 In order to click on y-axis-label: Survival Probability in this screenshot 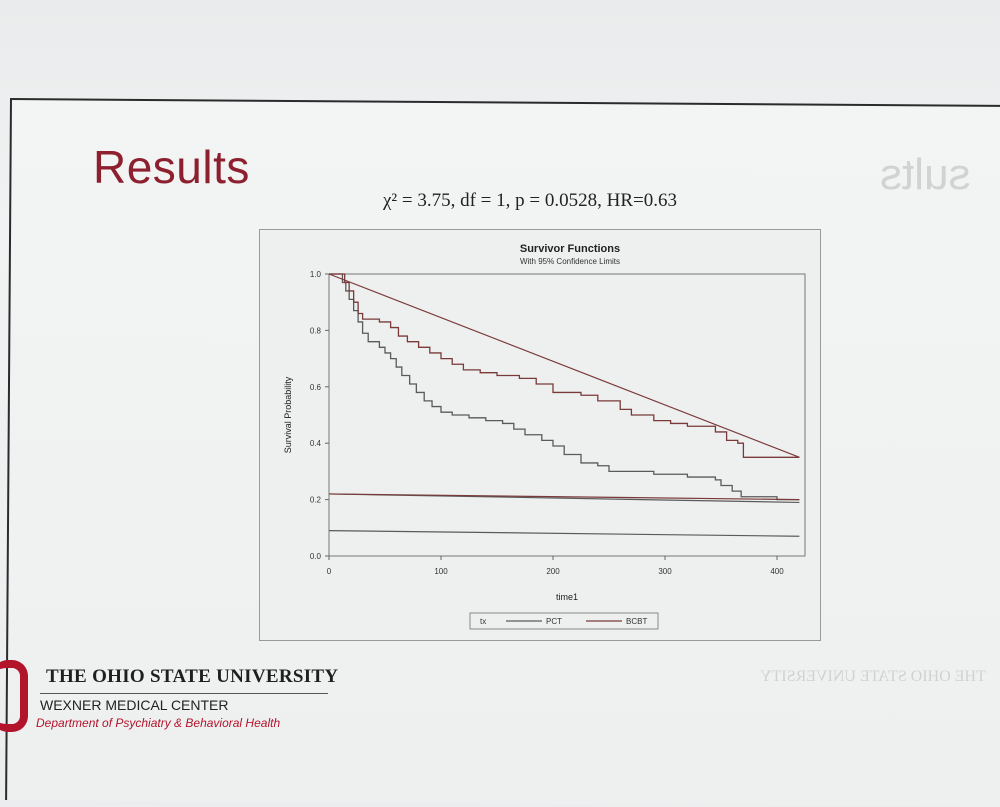, I will do `click(288, 414)`.